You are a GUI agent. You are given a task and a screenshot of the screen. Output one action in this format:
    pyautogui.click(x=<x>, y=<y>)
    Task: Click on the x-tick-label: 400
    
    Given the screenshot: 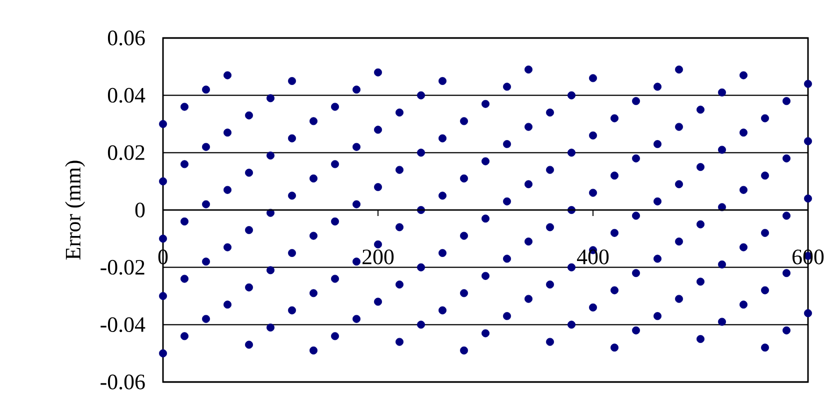 What is the action you would take?
    pyautogui.click(x=592, y=257)
    